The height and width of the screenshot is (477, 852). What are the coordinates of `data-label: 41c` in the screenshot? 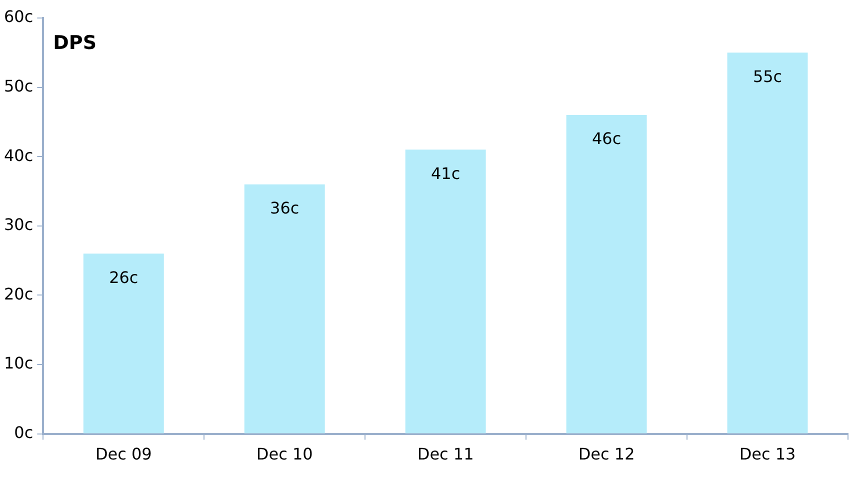 It's located at (445, 173).